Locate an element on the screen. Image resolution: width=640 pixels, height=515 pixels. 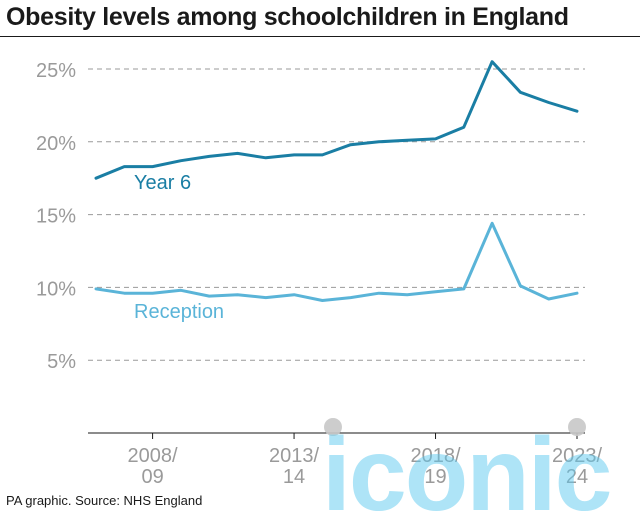
watermark: iconic is located at coordinates (467, 466).